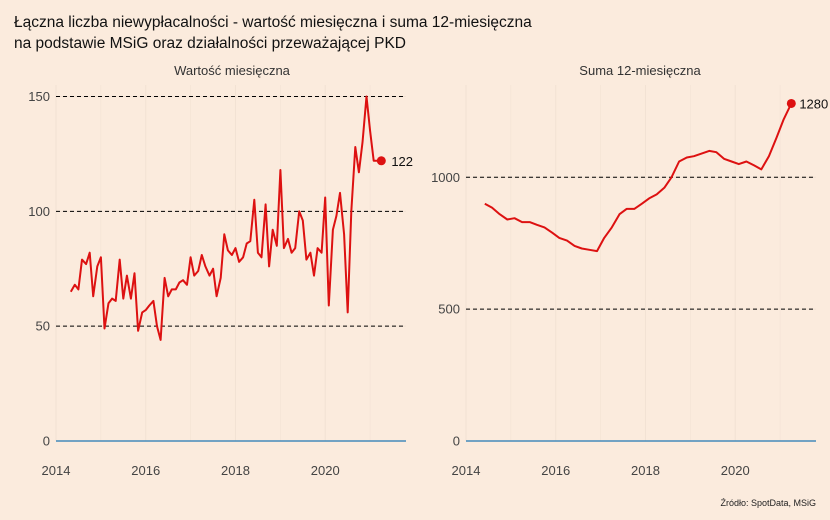  What do you see at coordinates (813, 103) in the screenshot?
I see `last-value-label: 1280` at bounding box center [813, 103].